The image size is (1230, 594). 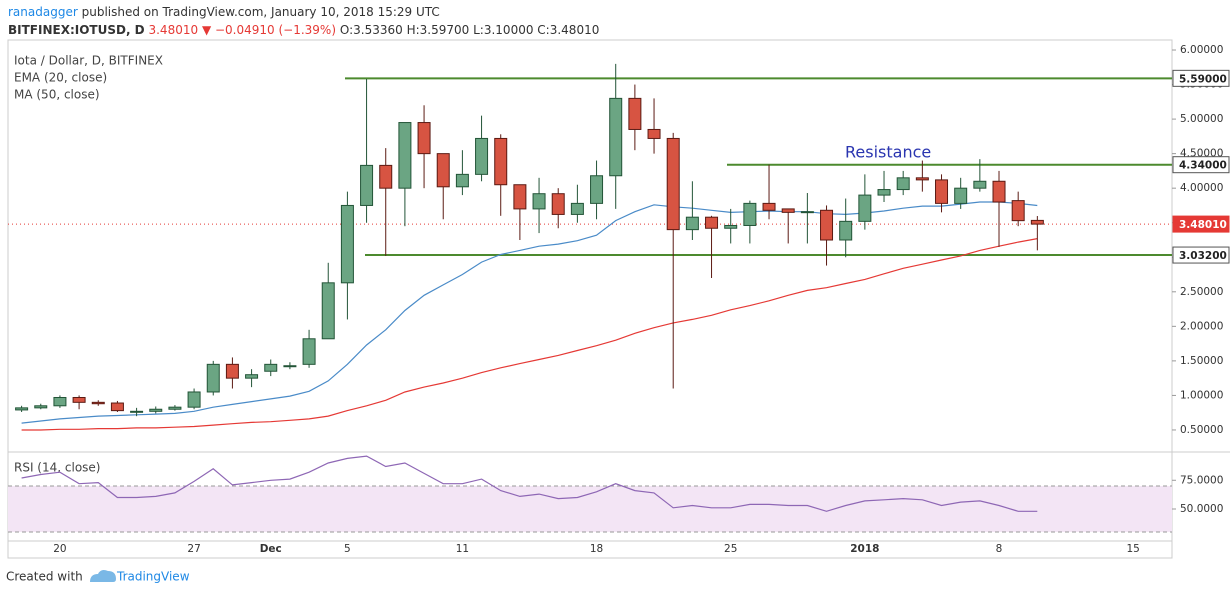 What do you see at coordinates (173, 30) in the screenshot?
I see `price: 3.48010` at bounding box center [173, 30].